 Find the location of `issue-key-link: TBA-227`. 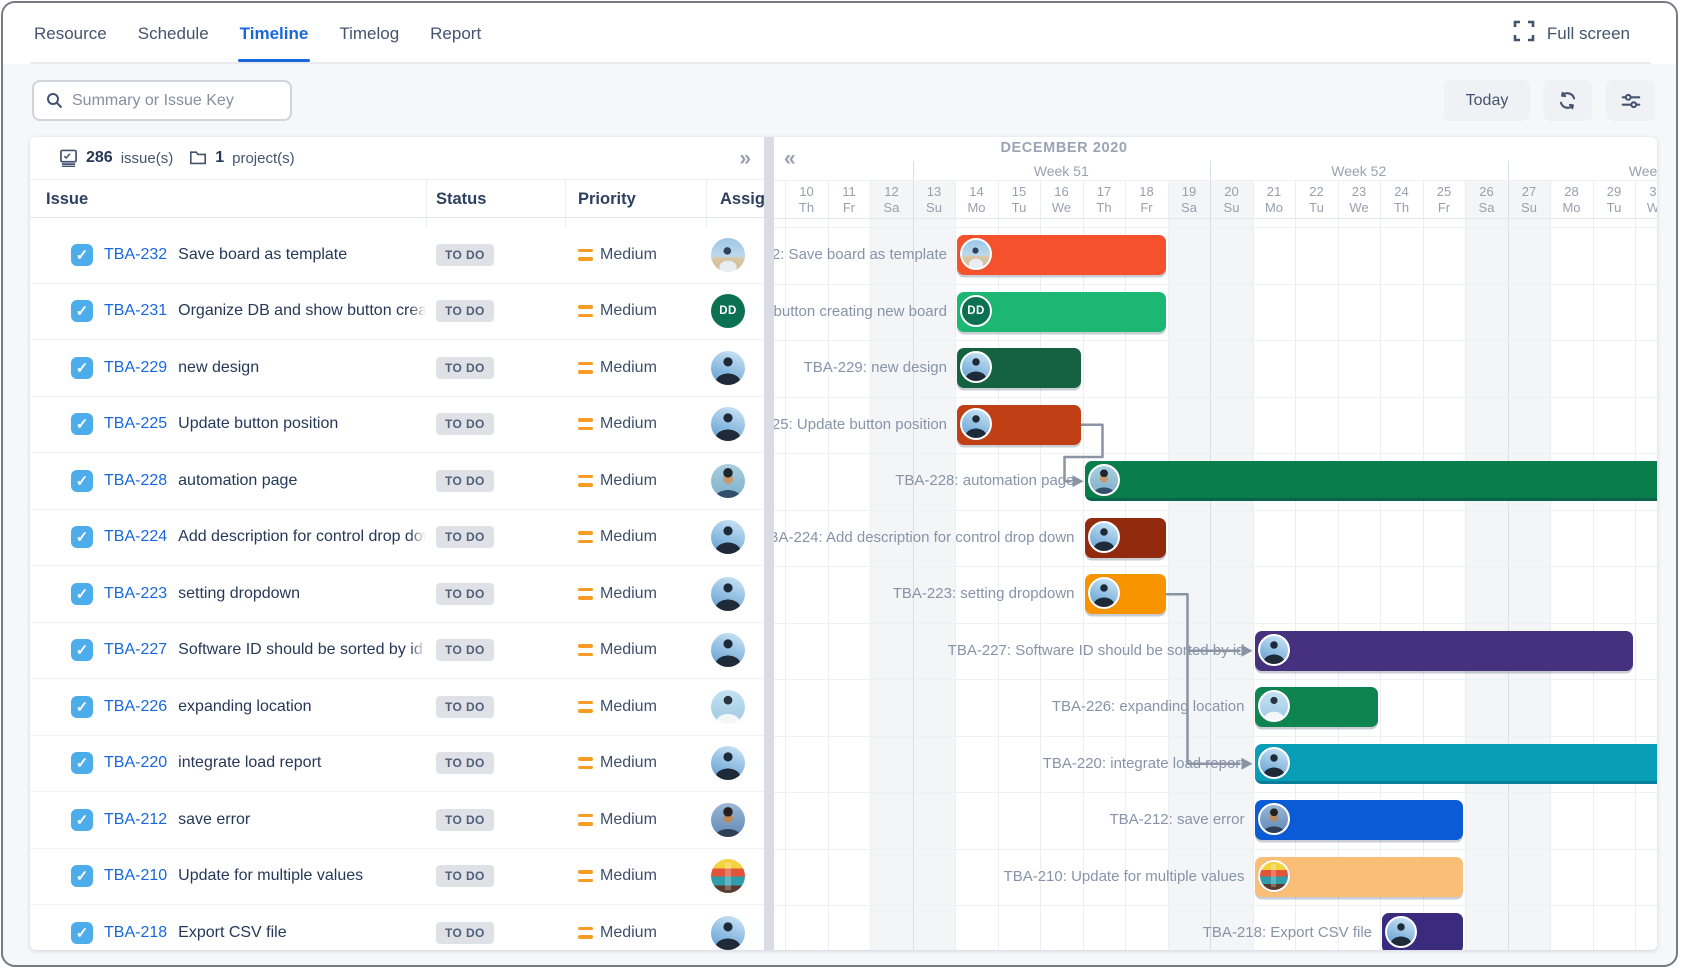

issue-key-link: TBA-227 is located at coordinates (136, 650).